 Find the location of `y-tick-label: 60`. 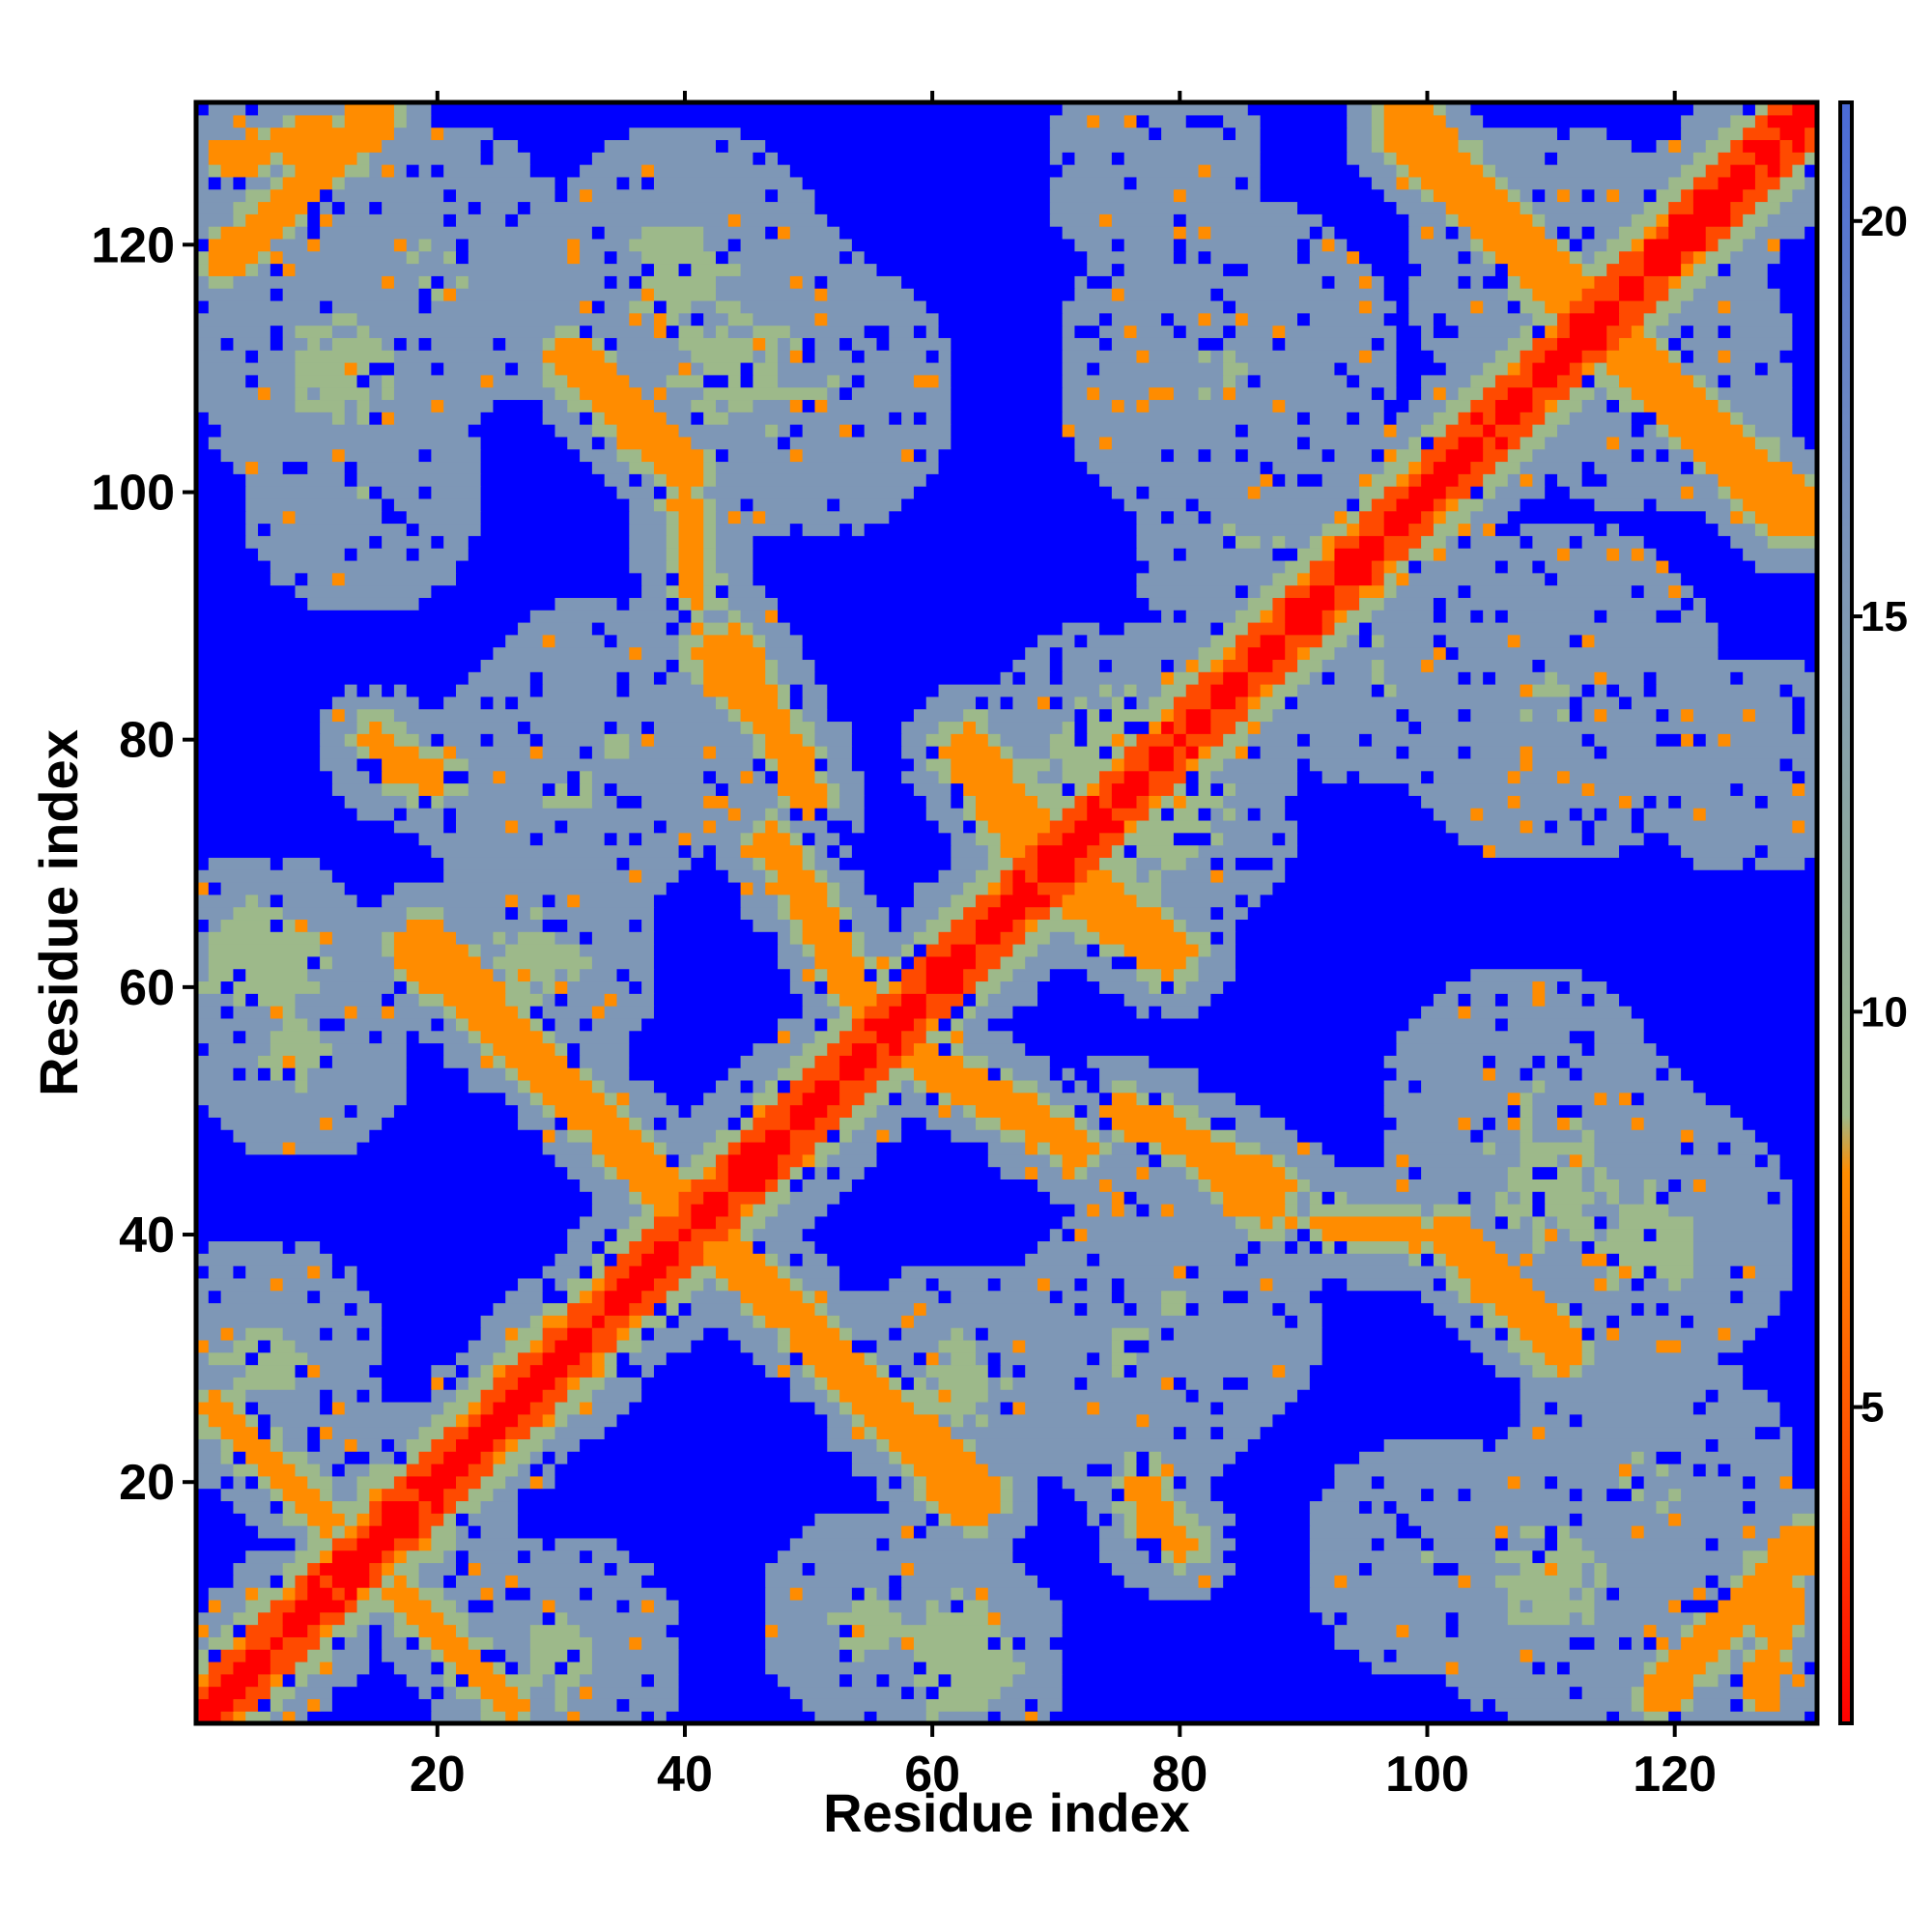

y-tick-label: 60 is located at coordinates (147, 988).